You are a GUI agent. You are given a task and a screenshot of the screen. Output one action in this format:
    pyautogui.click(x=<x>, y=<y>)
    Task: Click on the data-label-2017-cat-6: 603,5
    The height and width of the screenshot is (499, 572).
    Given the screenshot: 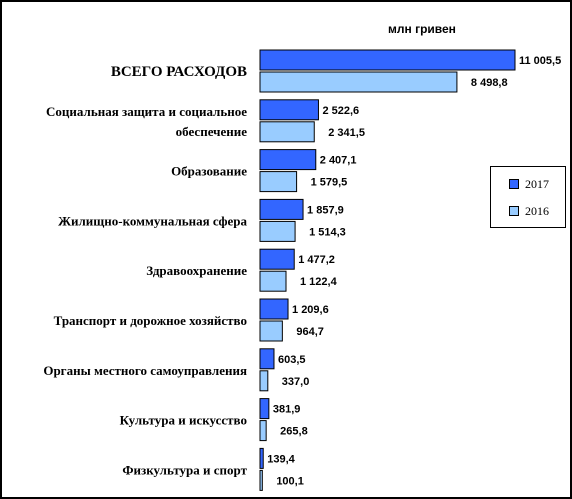 What is the action you would take?
    pyautogui.click(x=292, y=360)
    